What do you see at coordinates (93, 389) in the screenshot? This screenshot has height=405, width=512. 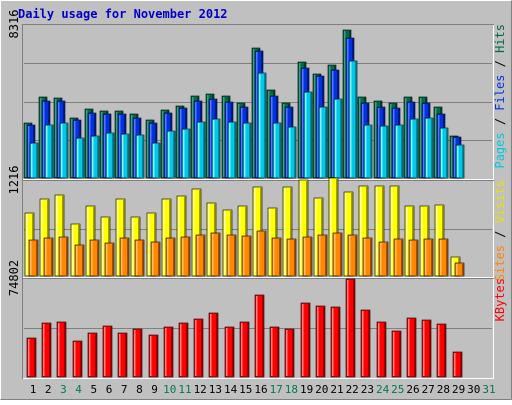 I see `day-label-5: 5` at bounding box center [93, 389].